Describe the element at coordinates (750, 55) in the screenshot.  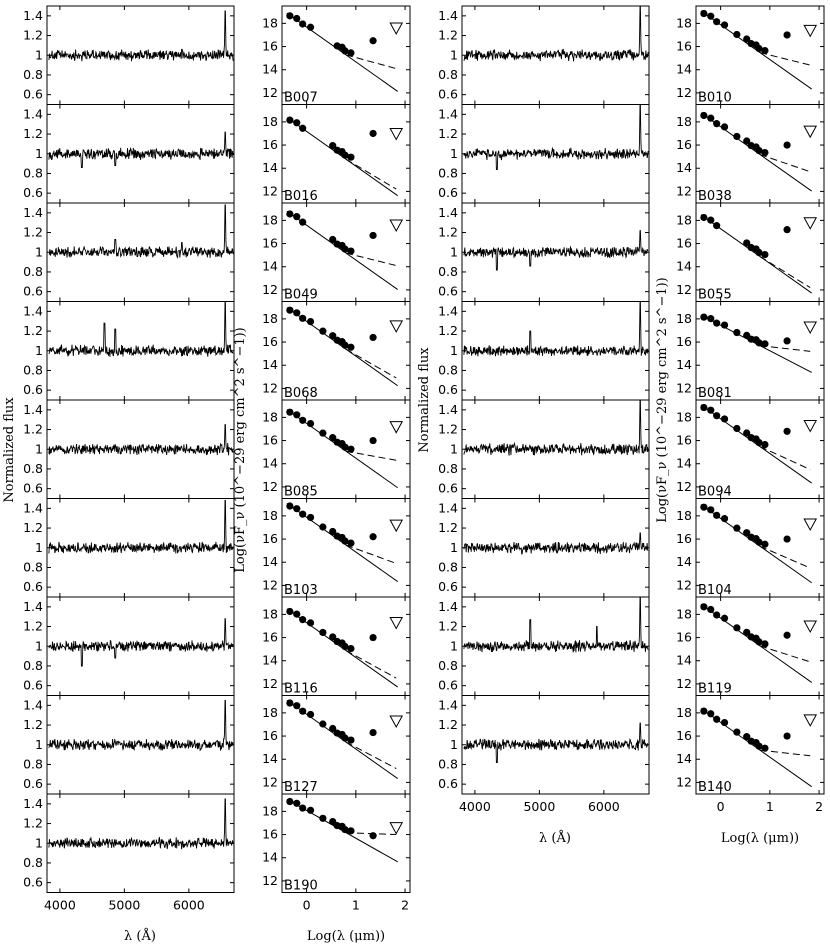
I see `sed-panel-B010: 12 14 16 18 B010` at that location.